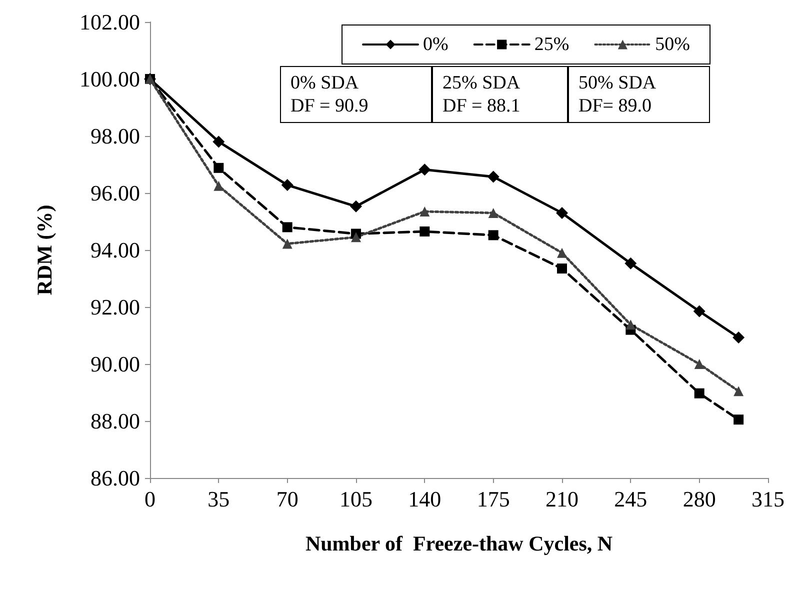 Image resolution: width=797 pixels, height=594 pixels. What do you see at coordinates (617, 94) in the screenshot?
I see `annotation: 50% SDA DF= 89.0` at bounding box center [617, 94].